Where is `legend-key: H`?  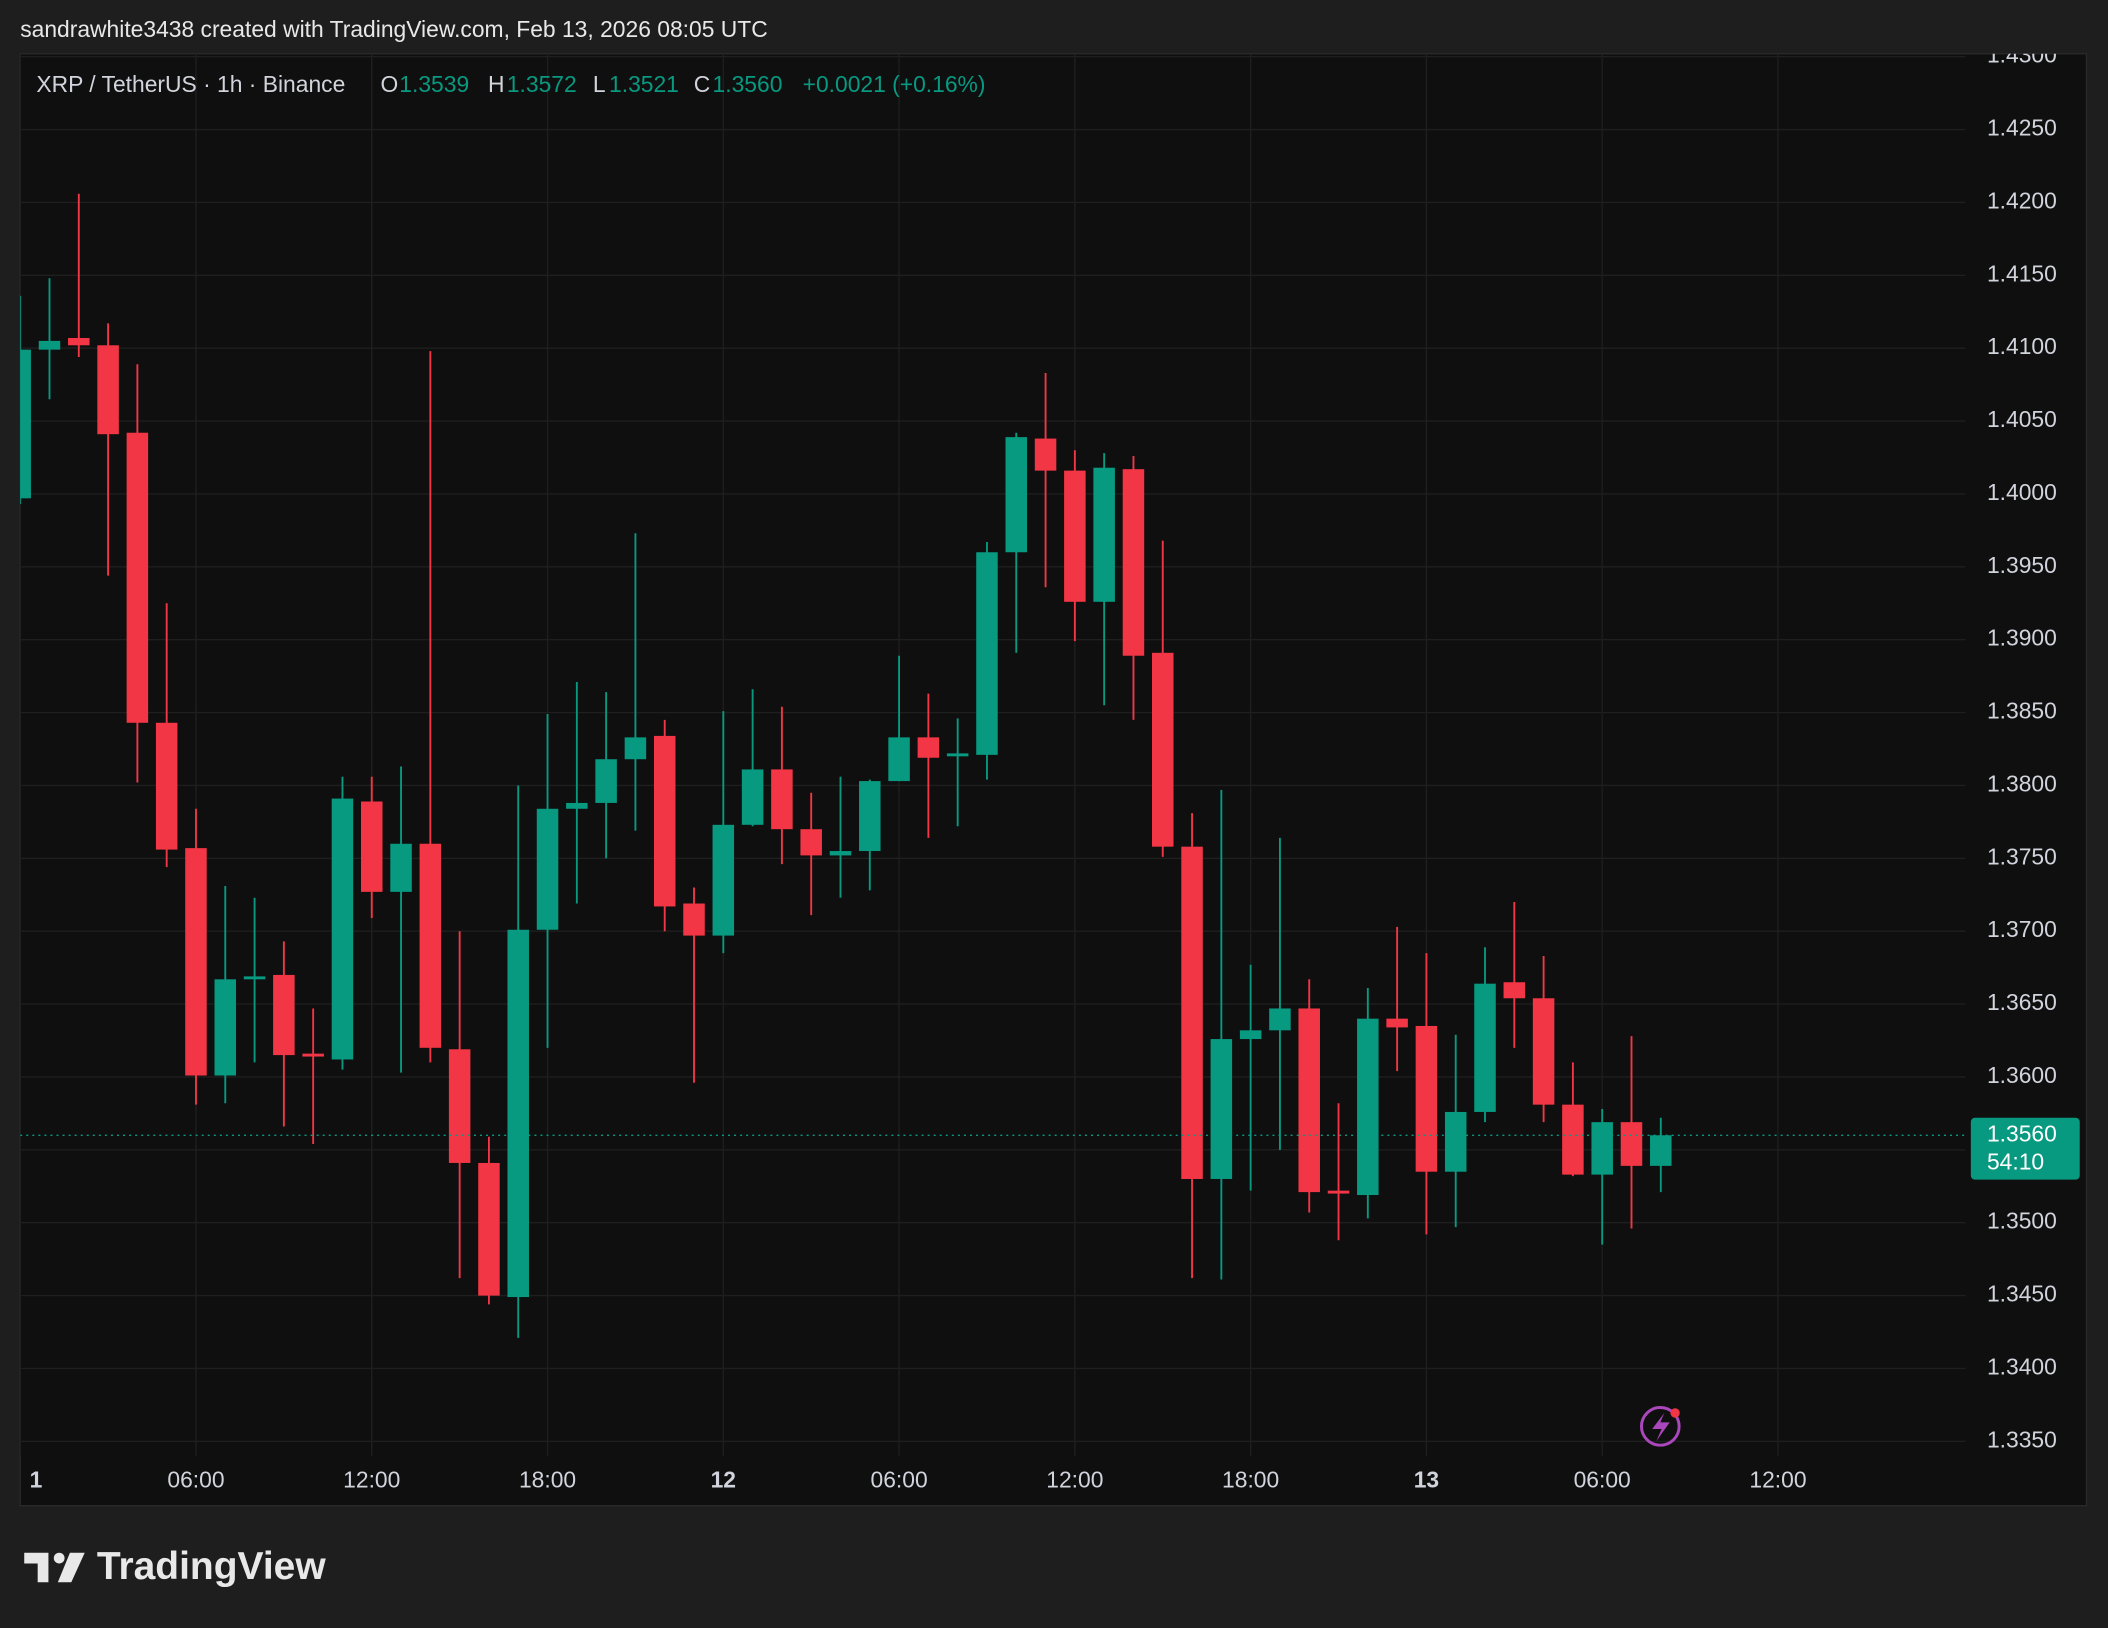
legend-key: H is located at coordinates (496, 84).